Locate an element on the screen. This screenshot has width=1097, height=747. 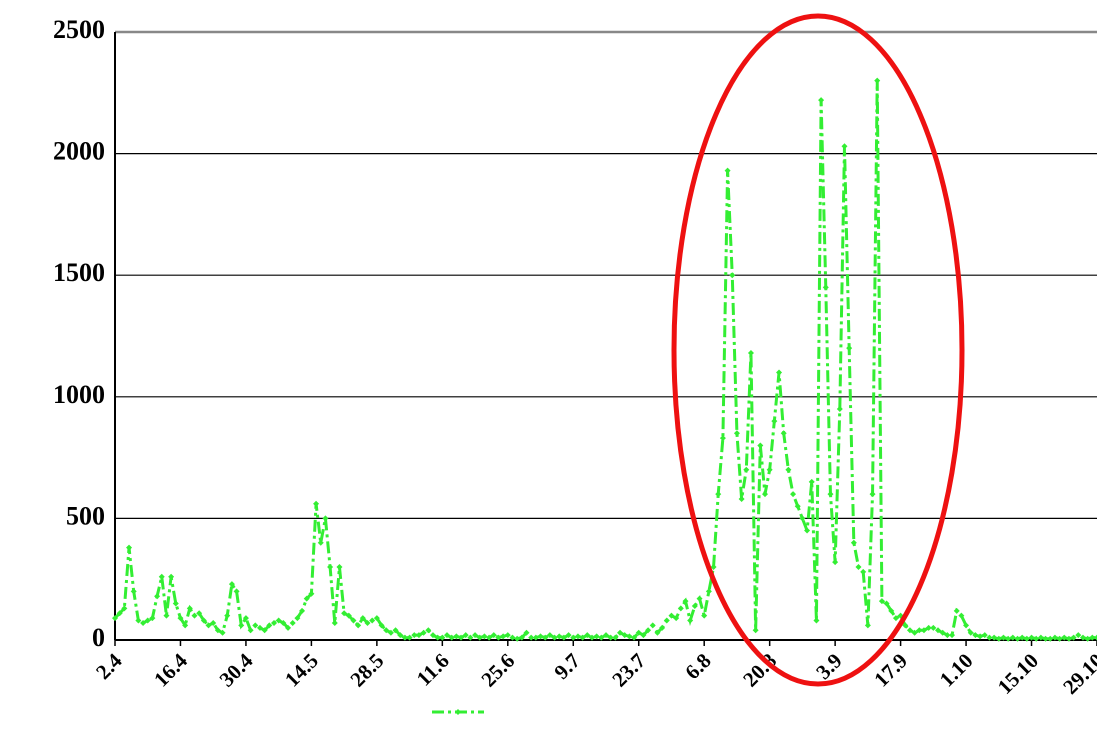
legend-marker is located at coordinates (458, 712).